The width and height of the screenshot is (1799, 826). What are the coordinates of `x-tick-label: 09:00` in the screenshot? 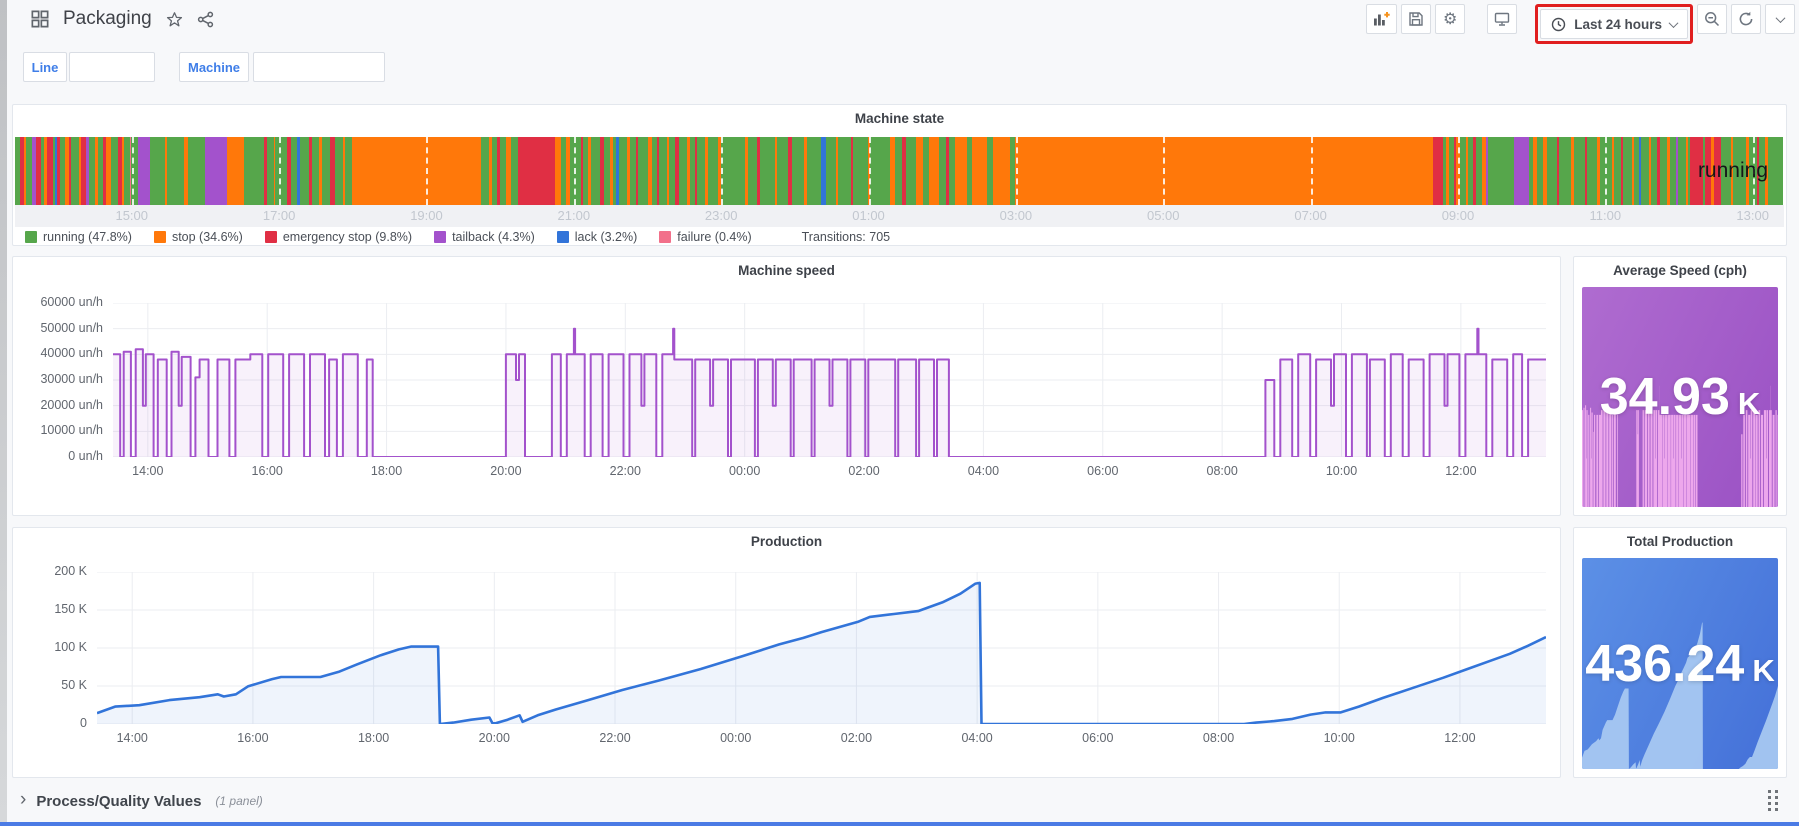 It's located at (1458, 215).